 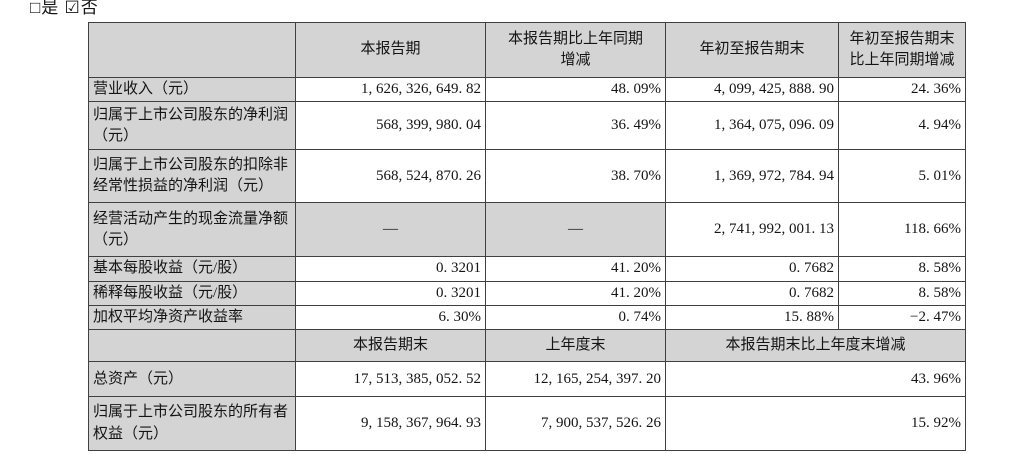 What do you see at coordinates (752, 176) in the screenshot?
I see `metric-value: 1, 369, 972, 784. 94` at bounding box center [752, 176].